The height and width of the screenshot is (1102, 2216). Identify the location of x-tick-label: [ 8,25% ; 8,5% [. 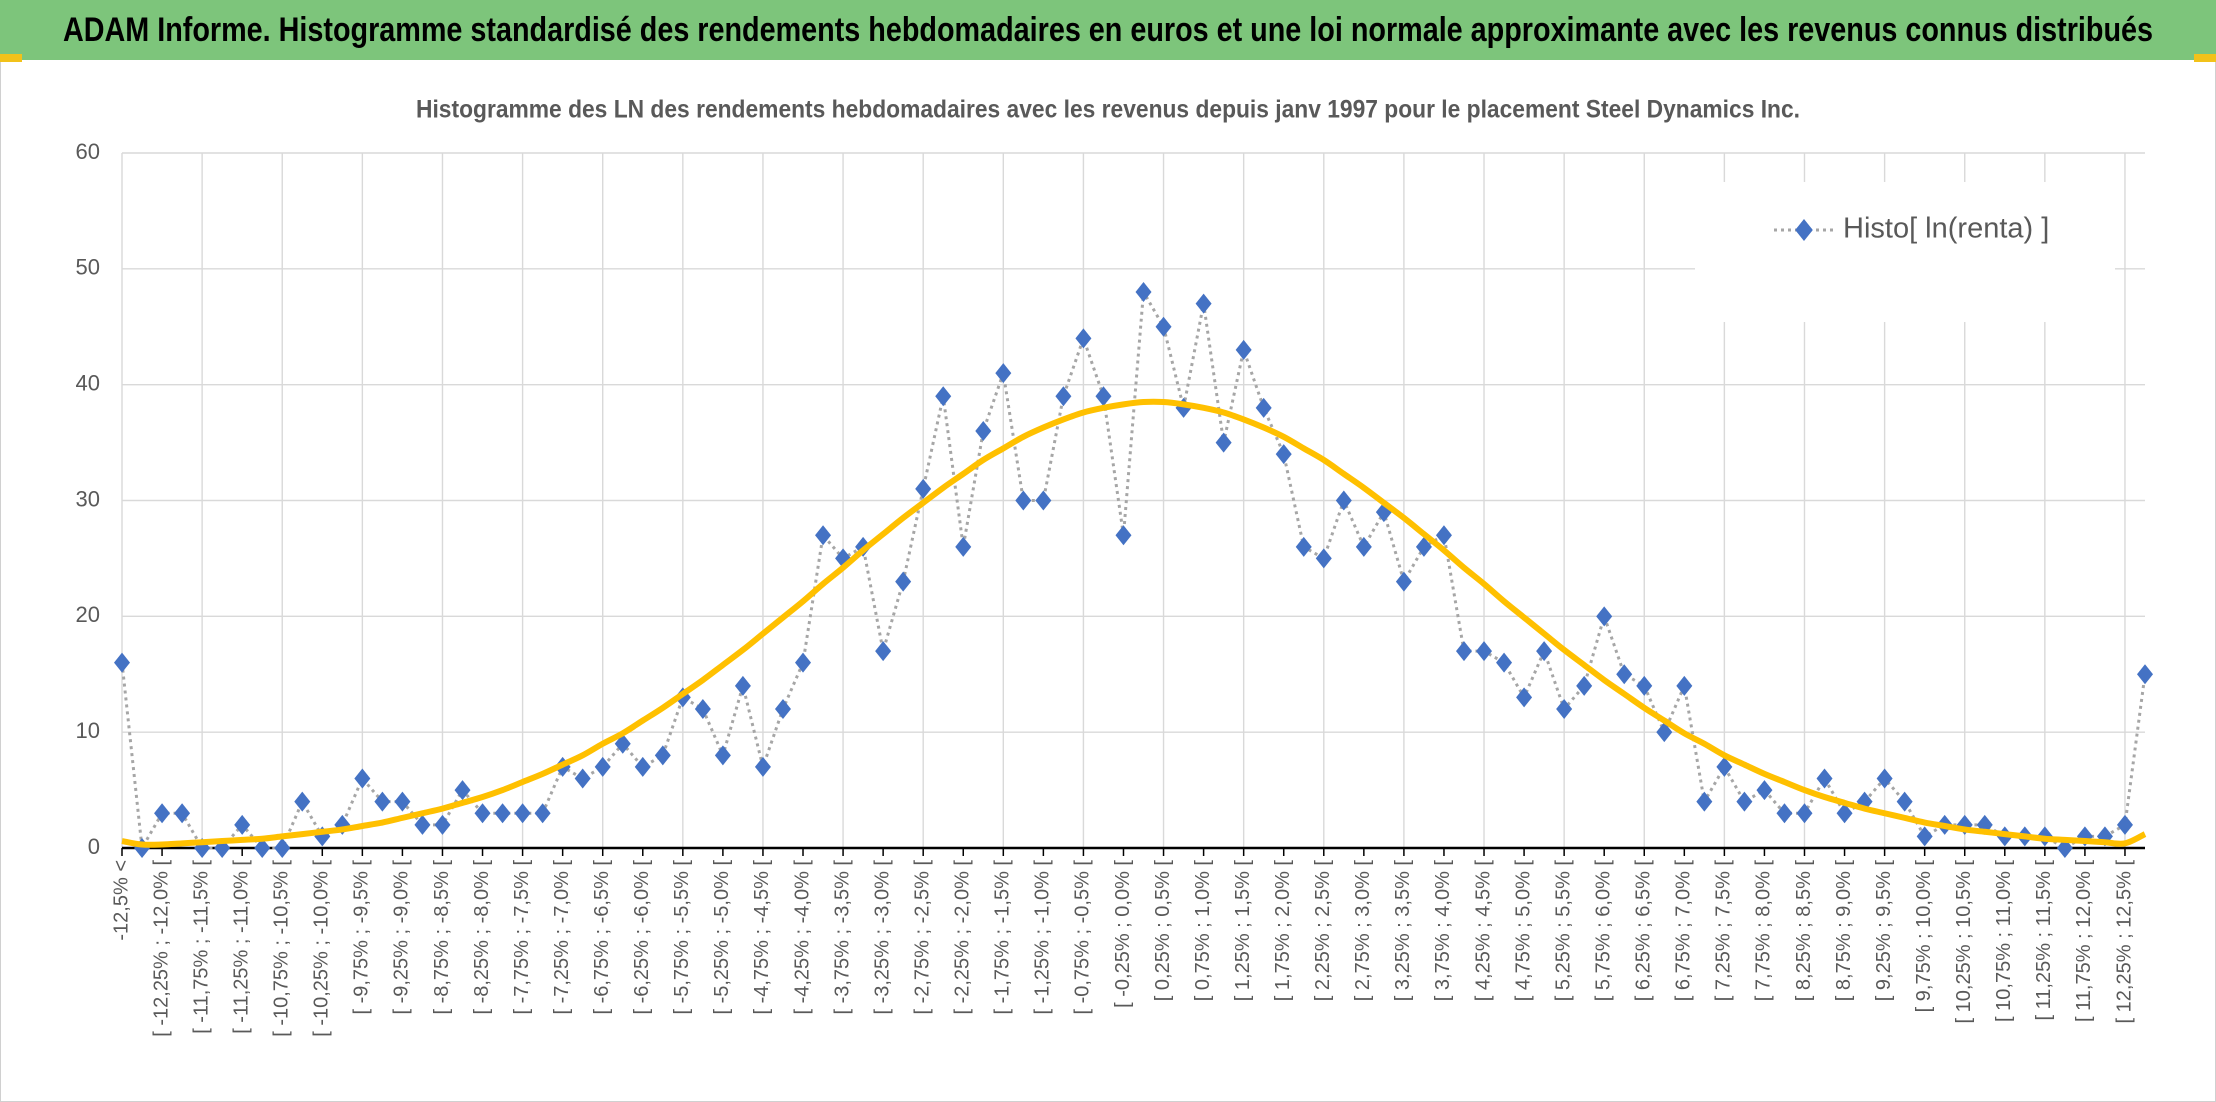
(1804, 931).